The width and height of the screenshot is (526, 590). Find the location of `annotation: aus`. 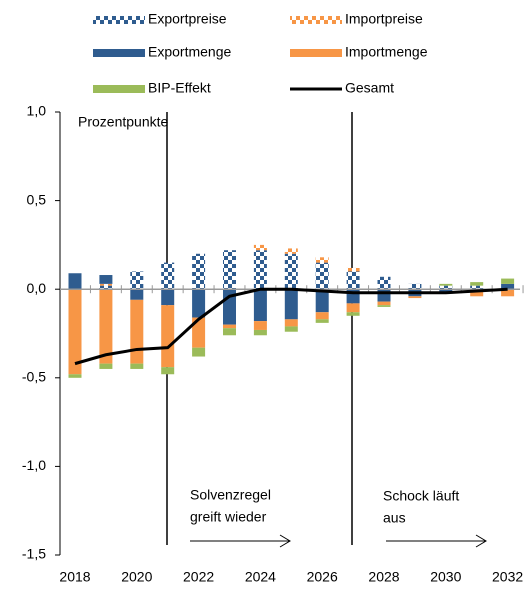

annotation: aus is located at coordinates (394, 518).